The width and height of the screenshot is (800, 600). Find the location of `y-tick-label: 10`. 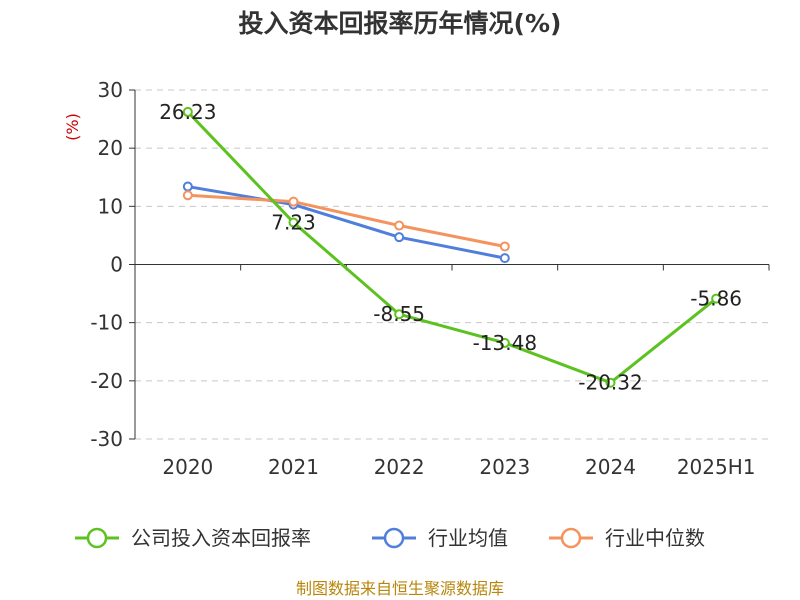

y-tick-label: 10 is located at coordinates (110, 206).